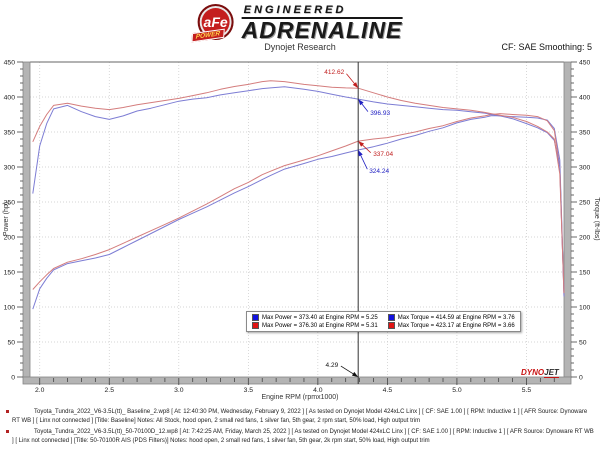 The image size is (600, 450). Describe the element at coordinates (388, 390) in the screenshot. I see `svg-text: 4.5` at that location.